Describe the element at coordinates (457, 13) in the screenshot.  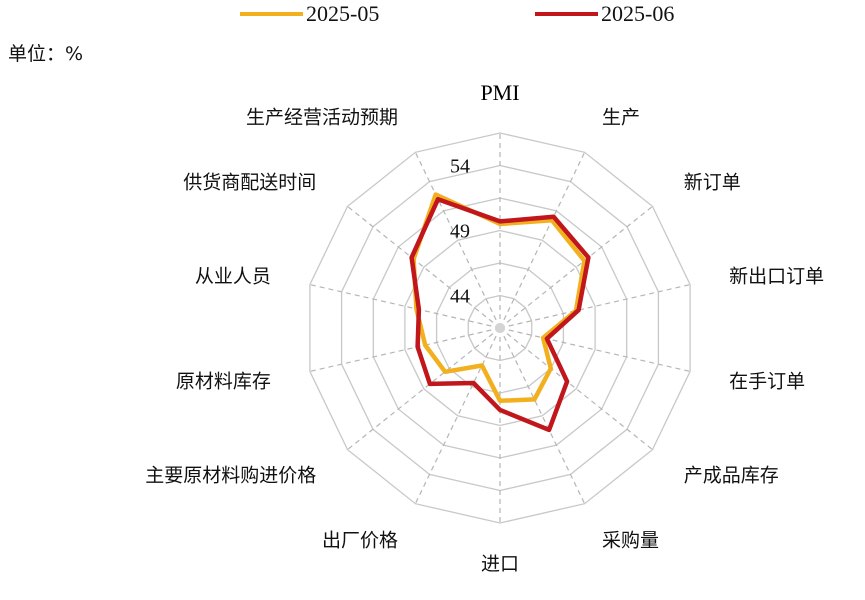
I see `legend: 2025-05 2025-06` at that location.